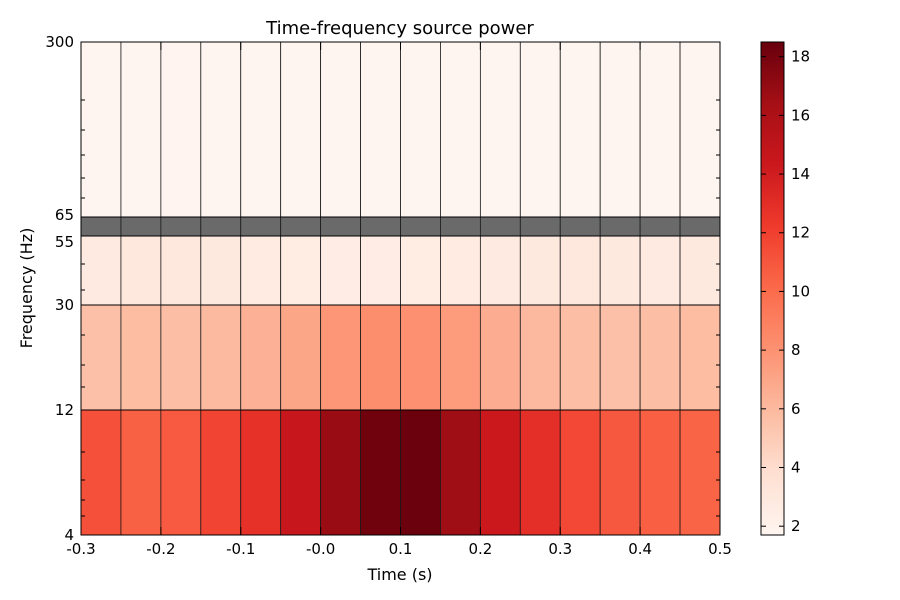 The width and height of the screenshot is (900, 600). I want to click on colorbar-tick-label: 14, so click(800, 174).